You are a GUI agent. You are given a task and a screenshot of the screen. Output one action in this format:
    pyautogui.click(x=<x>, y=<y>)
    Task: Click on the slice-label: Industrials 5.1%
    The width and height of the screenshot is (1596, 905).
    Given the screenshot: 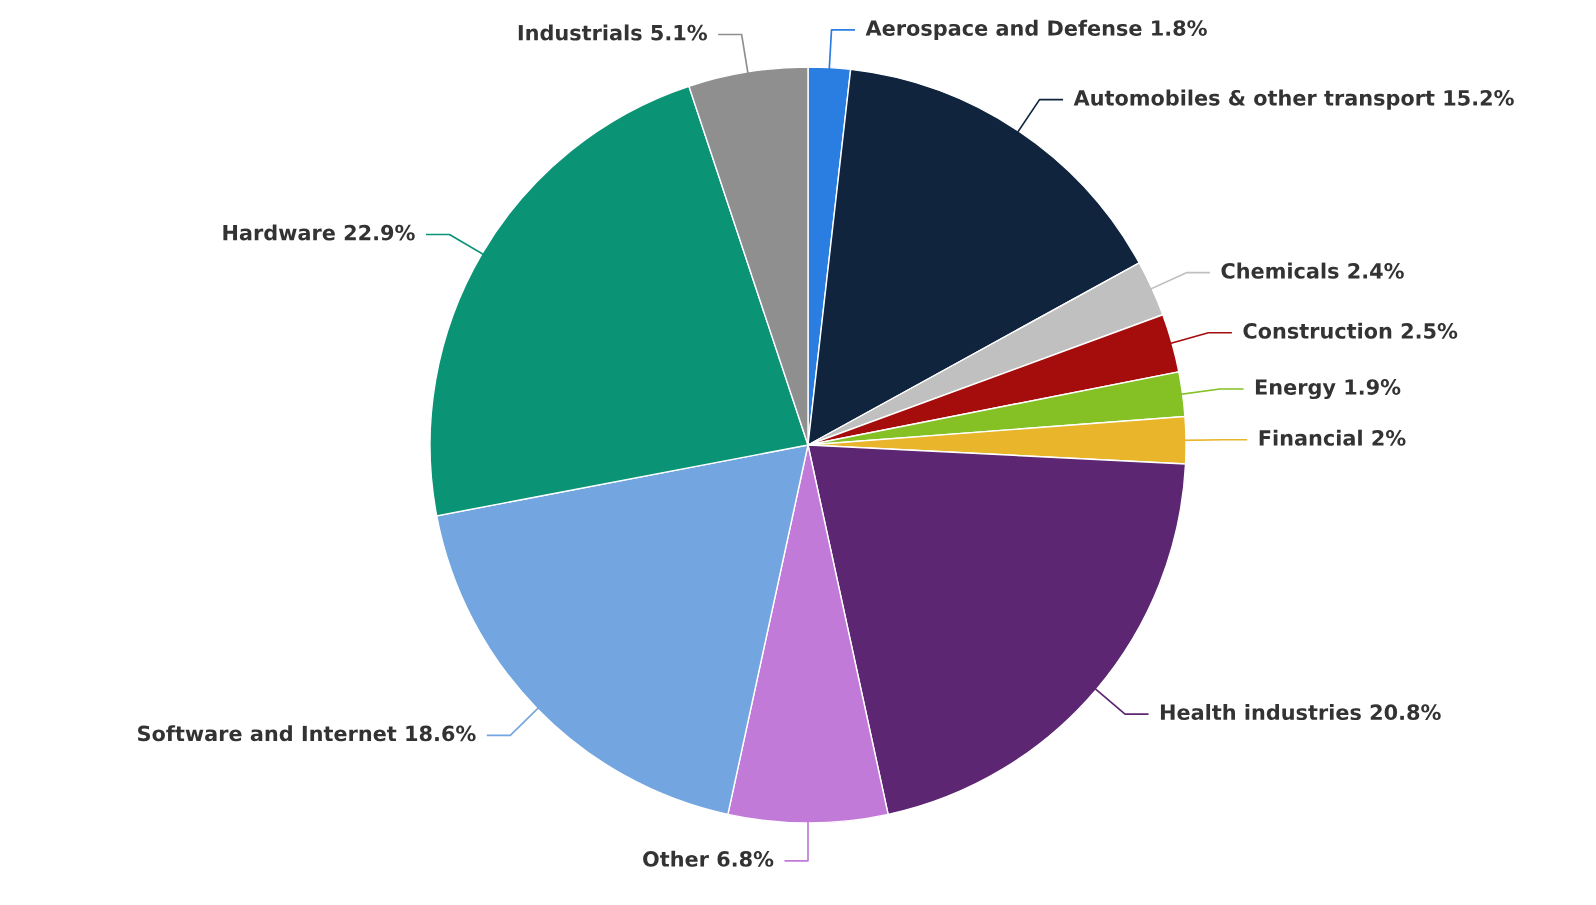 What is the action you would take?
    pyautogui.click(x=612, y=32)
    